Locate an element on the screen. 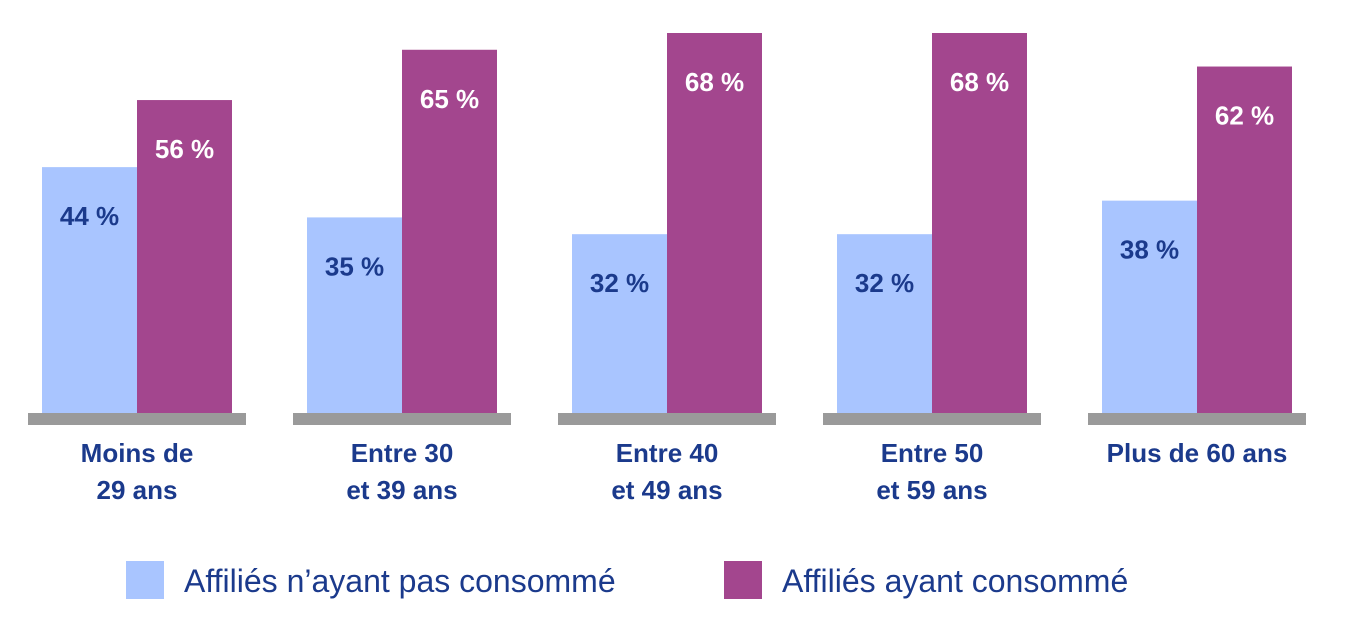 Image resolution: width=1355 pixels, height=619 pixels. category-label: et 49 ans is located at coordinates (666, 490).